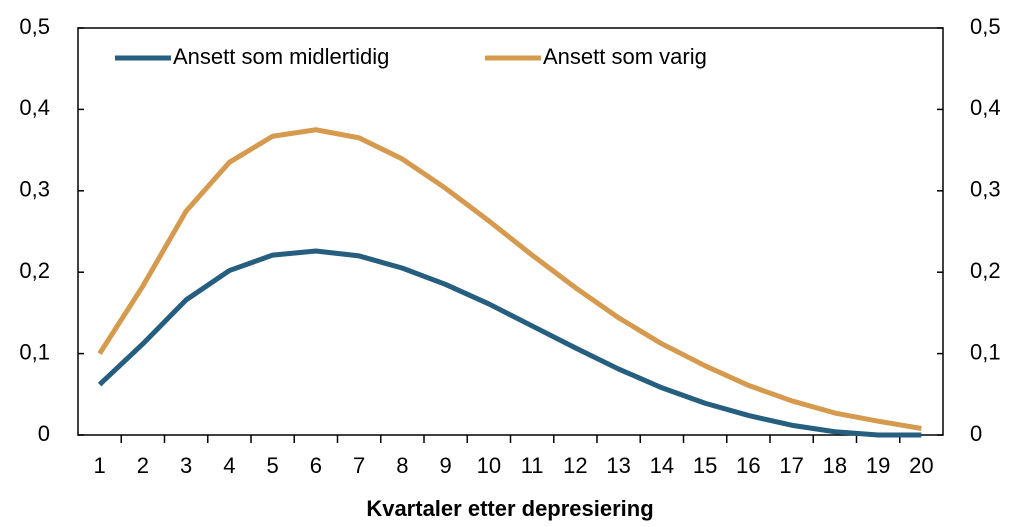 Image resolution: width=1011 pixels, height=527 pixels. I want to click on legend-label: Ansett som varig, so click(625, 56).